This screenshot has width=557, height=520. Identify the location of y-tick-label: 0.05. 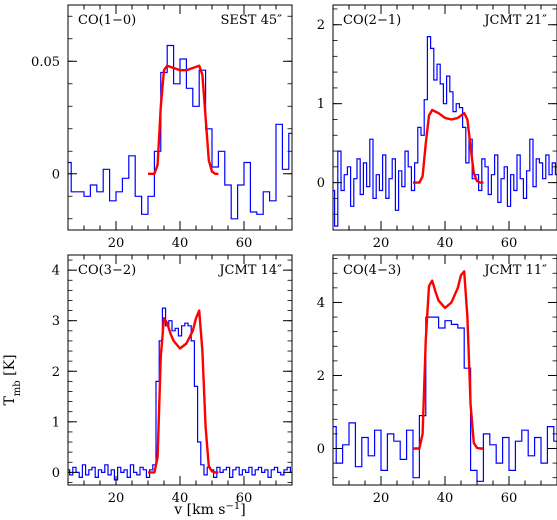
(45, 62).